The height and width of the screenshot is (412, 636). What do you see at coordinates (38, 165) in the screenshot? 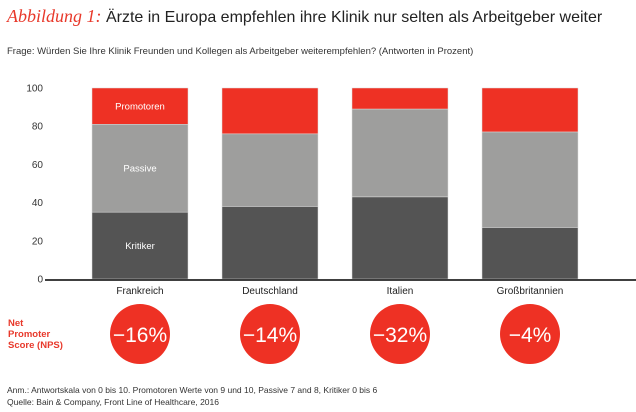
I see `y-tick-label: 60` at bounding box center [38, 165].